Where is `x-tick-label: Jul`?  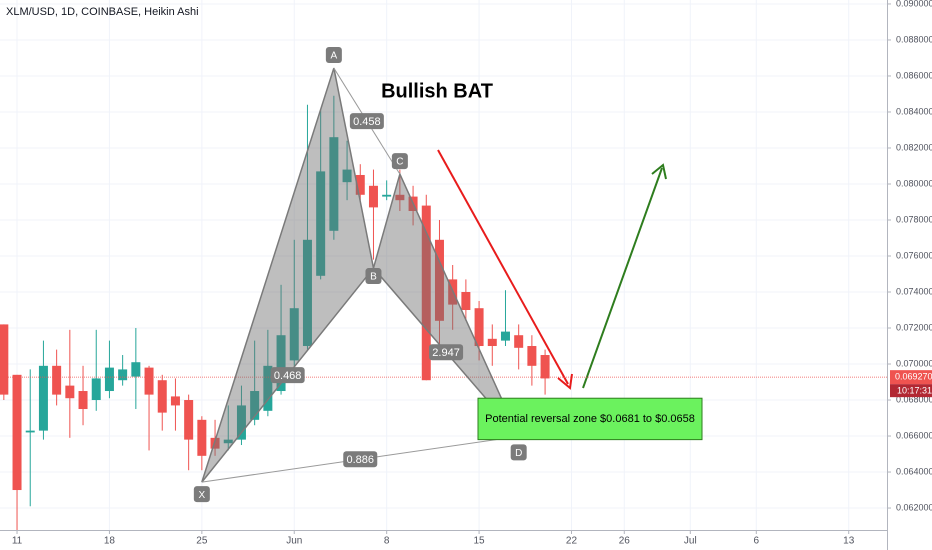 x-tick-label: Jul is located at coordinates (690, 541).